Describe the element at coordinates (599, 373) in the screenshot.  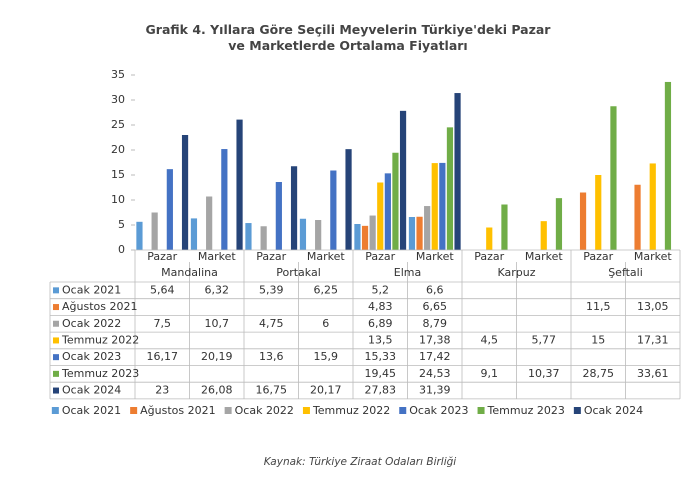
I see `table-value: 28,75` at that location.